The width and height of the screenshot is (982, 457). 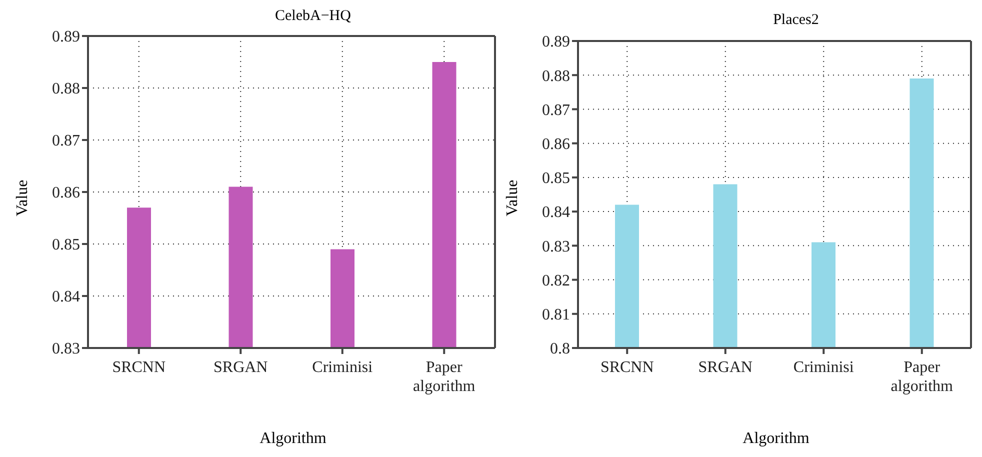 I want to click on chart-title: CelebA−HQ, so click(x=313, y=16).